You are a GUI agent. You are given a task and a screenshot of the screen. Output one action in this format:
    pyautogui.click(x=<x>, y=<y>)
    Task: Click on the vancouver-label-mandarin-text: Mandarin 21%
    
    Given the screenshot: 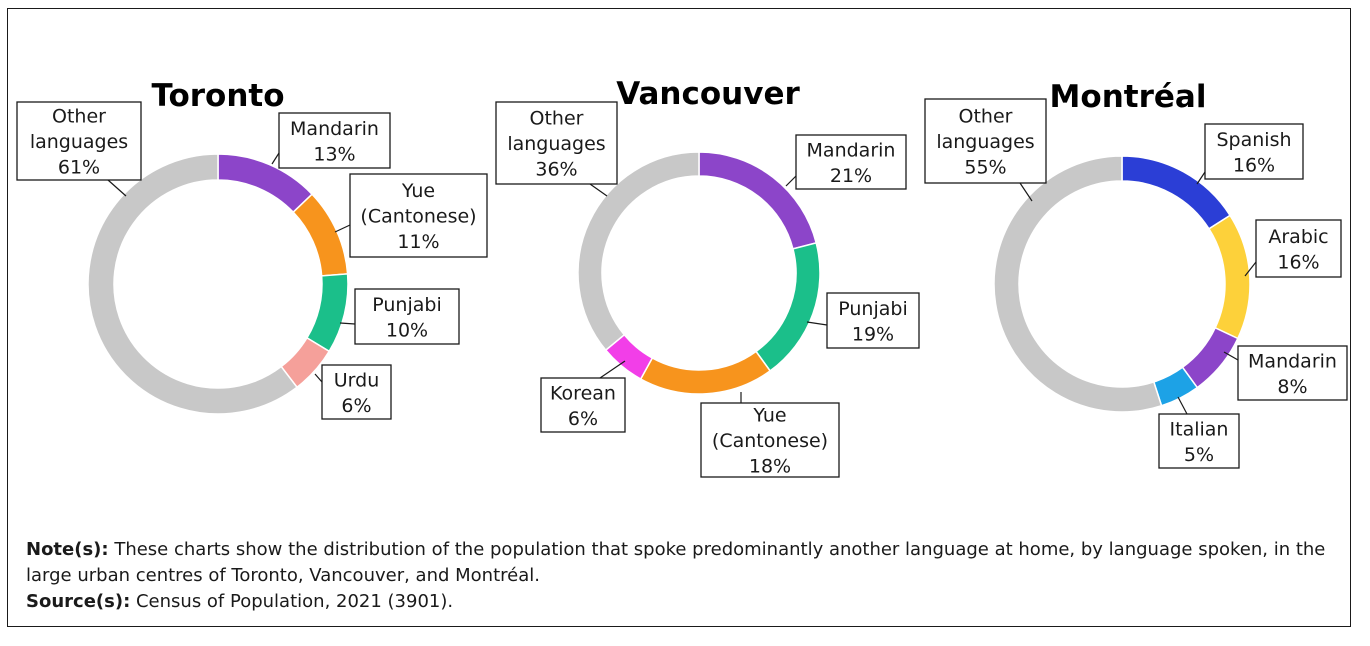 What is the action you would take?
    pyautogui.click(x=851, y=163)
    